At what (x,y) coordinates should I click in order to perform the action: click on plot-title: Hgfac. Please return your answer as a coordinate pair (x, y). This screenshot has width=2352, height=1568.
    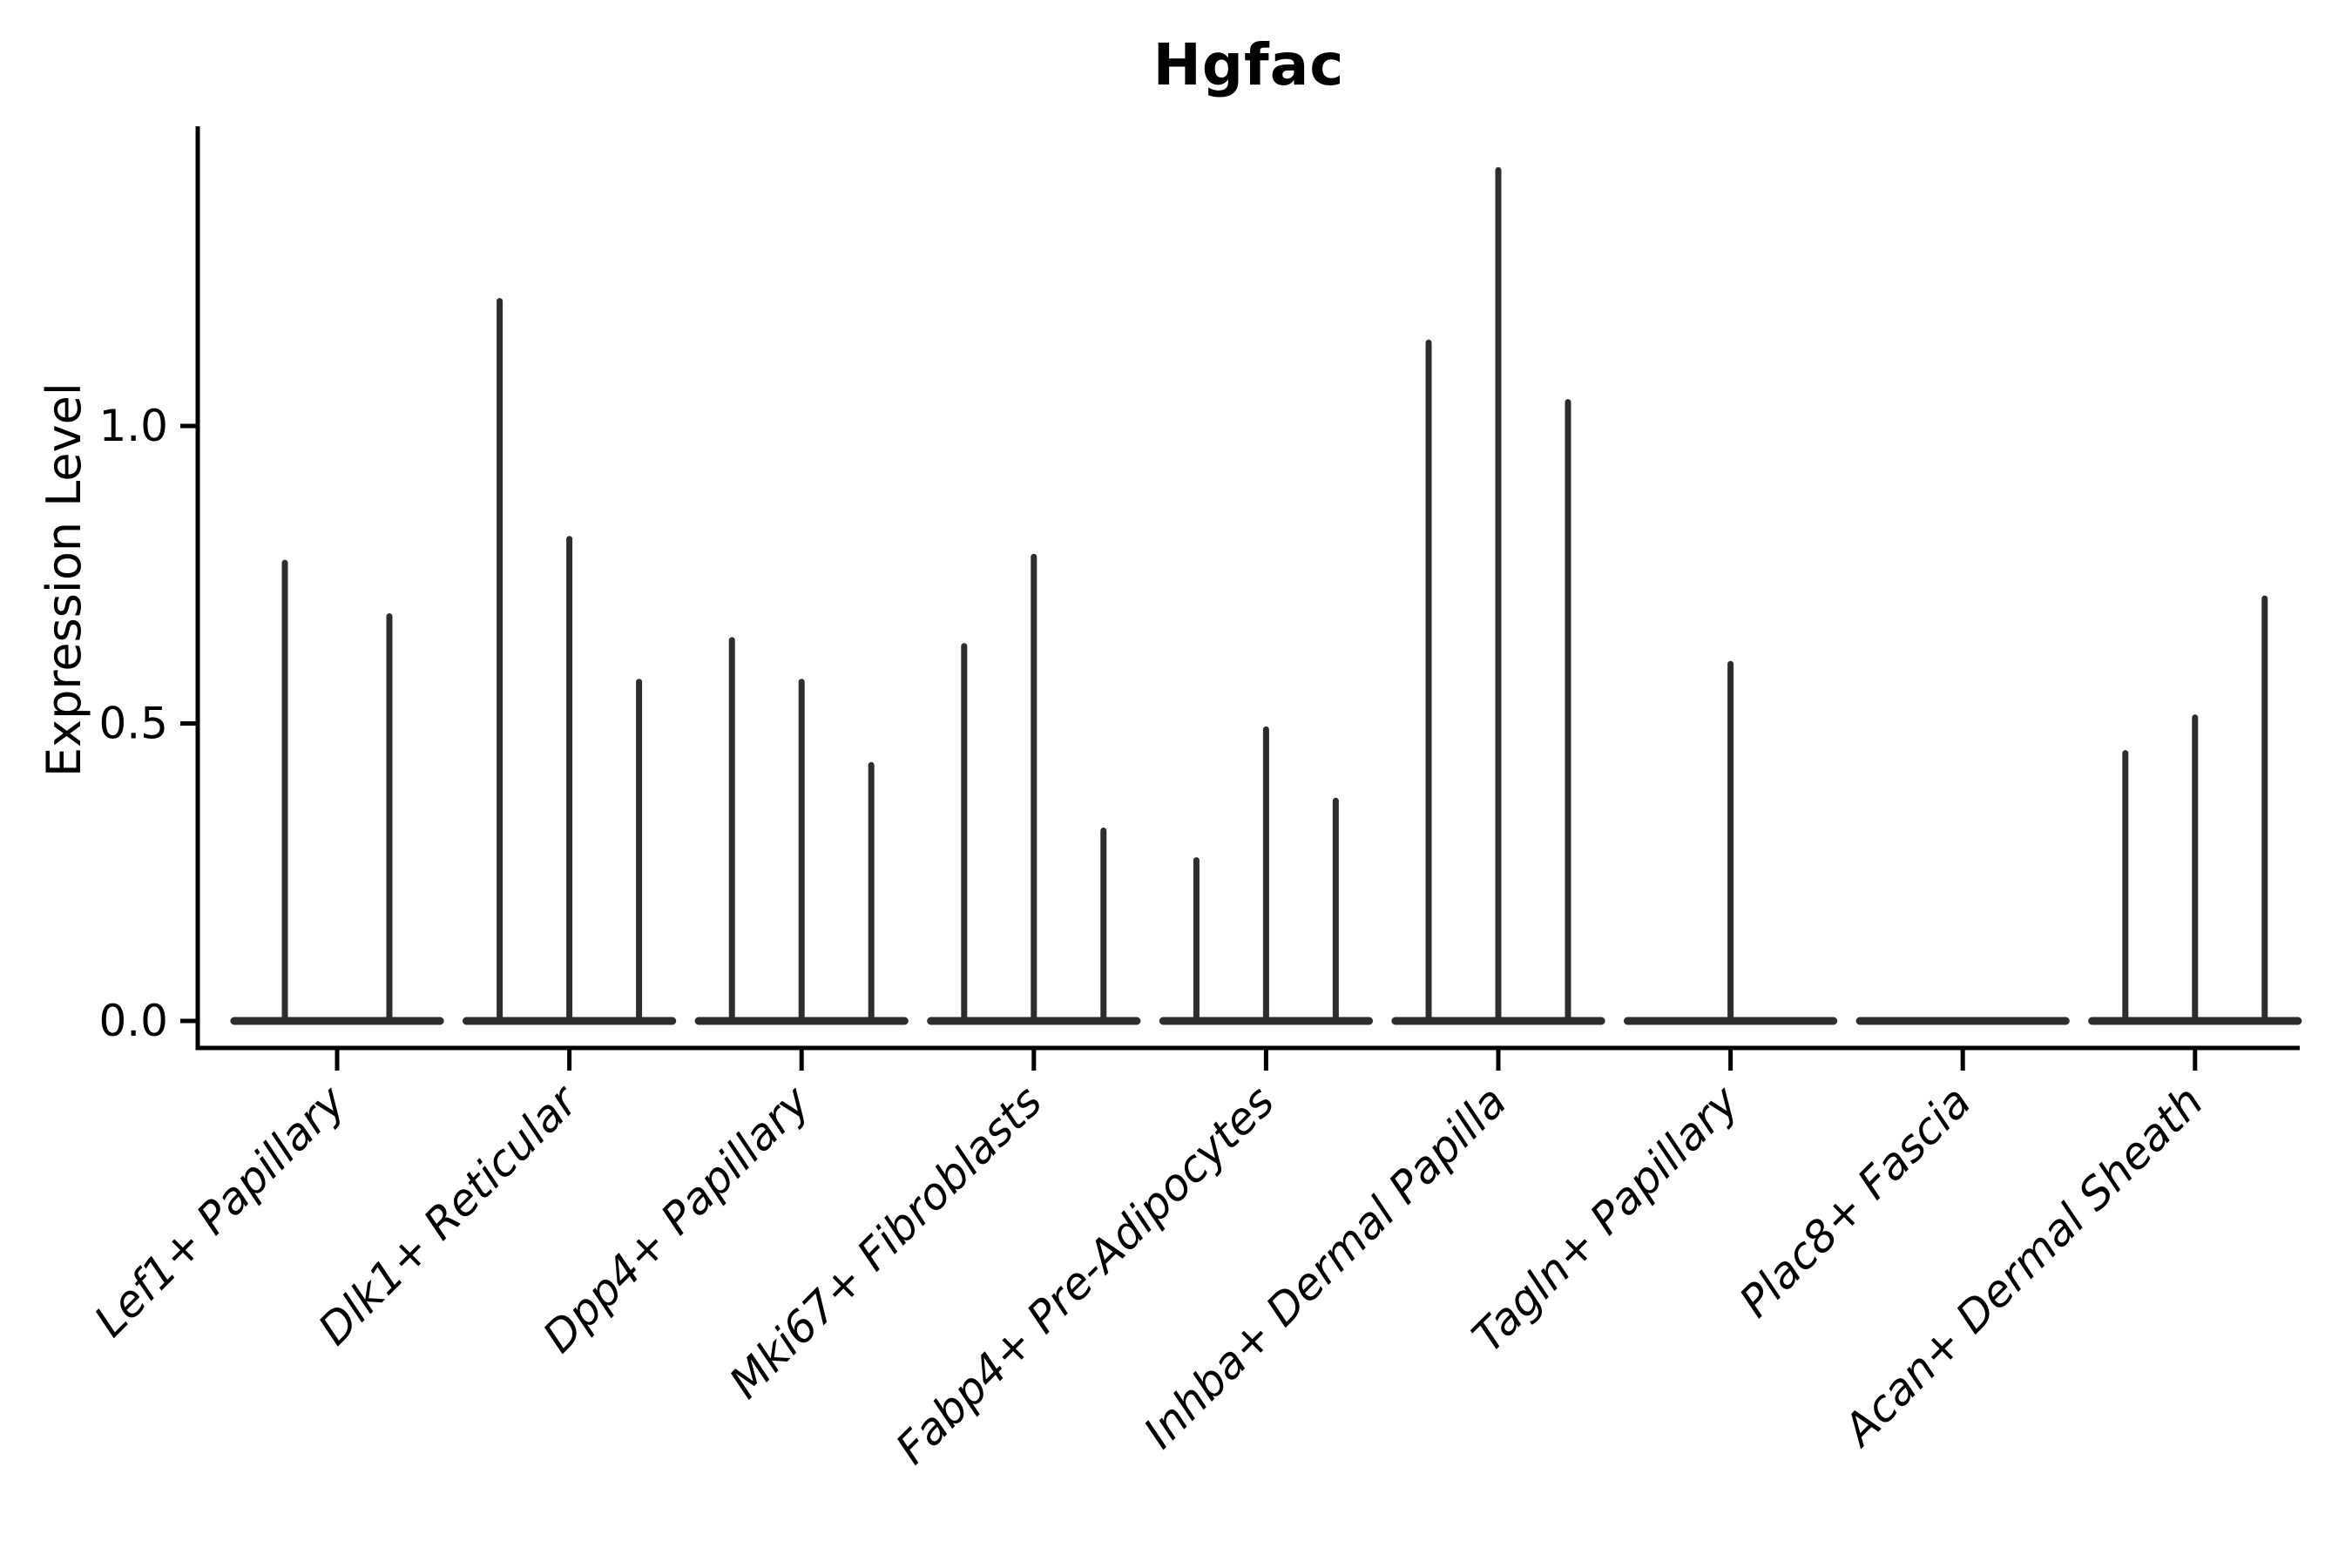
    Looking at the image, I should click on (1248, 64).